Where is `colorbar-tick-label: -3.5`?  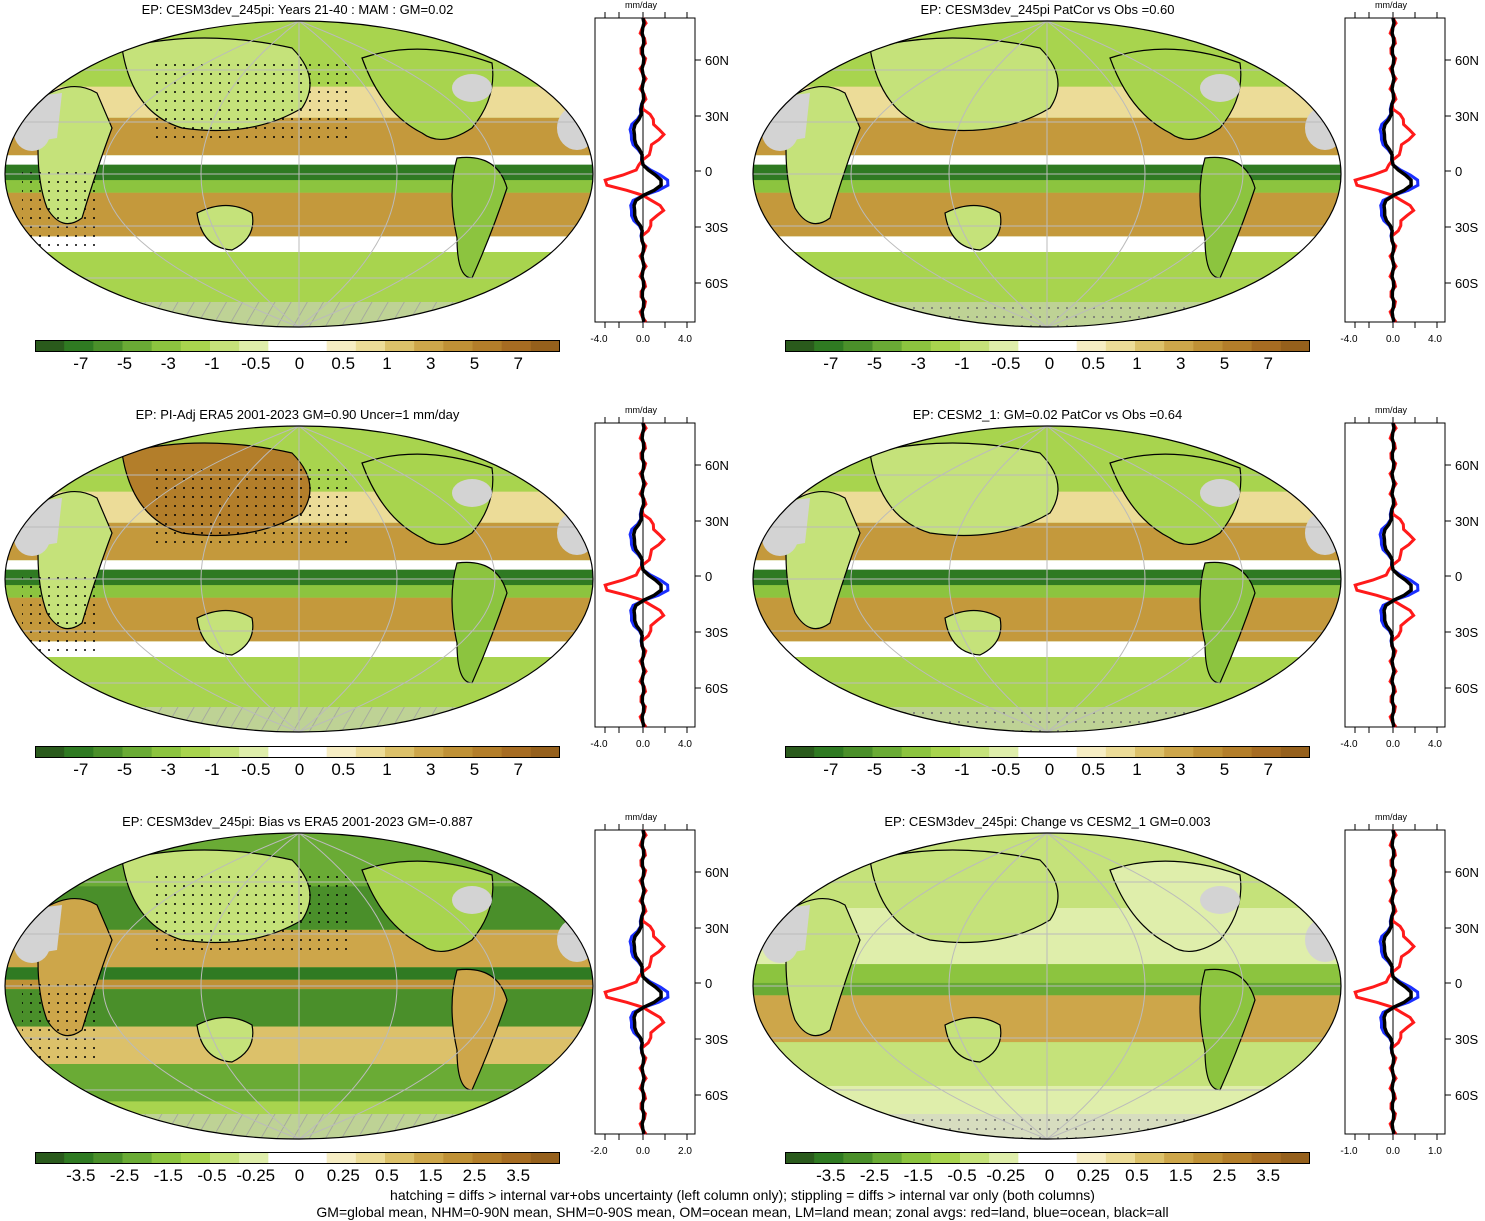 colorbar-tick-label: -3.5 is located at coordinates (81, 1175).